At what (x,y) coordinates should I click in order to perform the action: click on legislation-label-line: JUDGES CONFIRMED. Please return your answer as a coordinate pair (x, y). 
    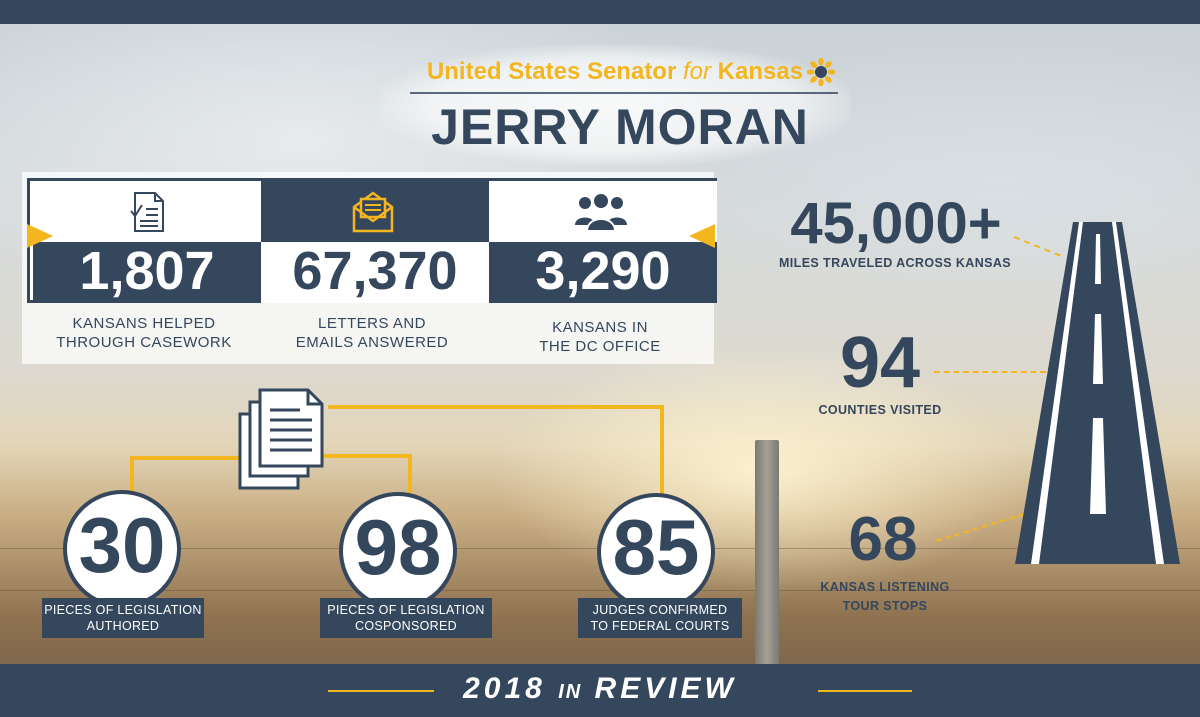
    Looking at the image, I should click on (660, 610).